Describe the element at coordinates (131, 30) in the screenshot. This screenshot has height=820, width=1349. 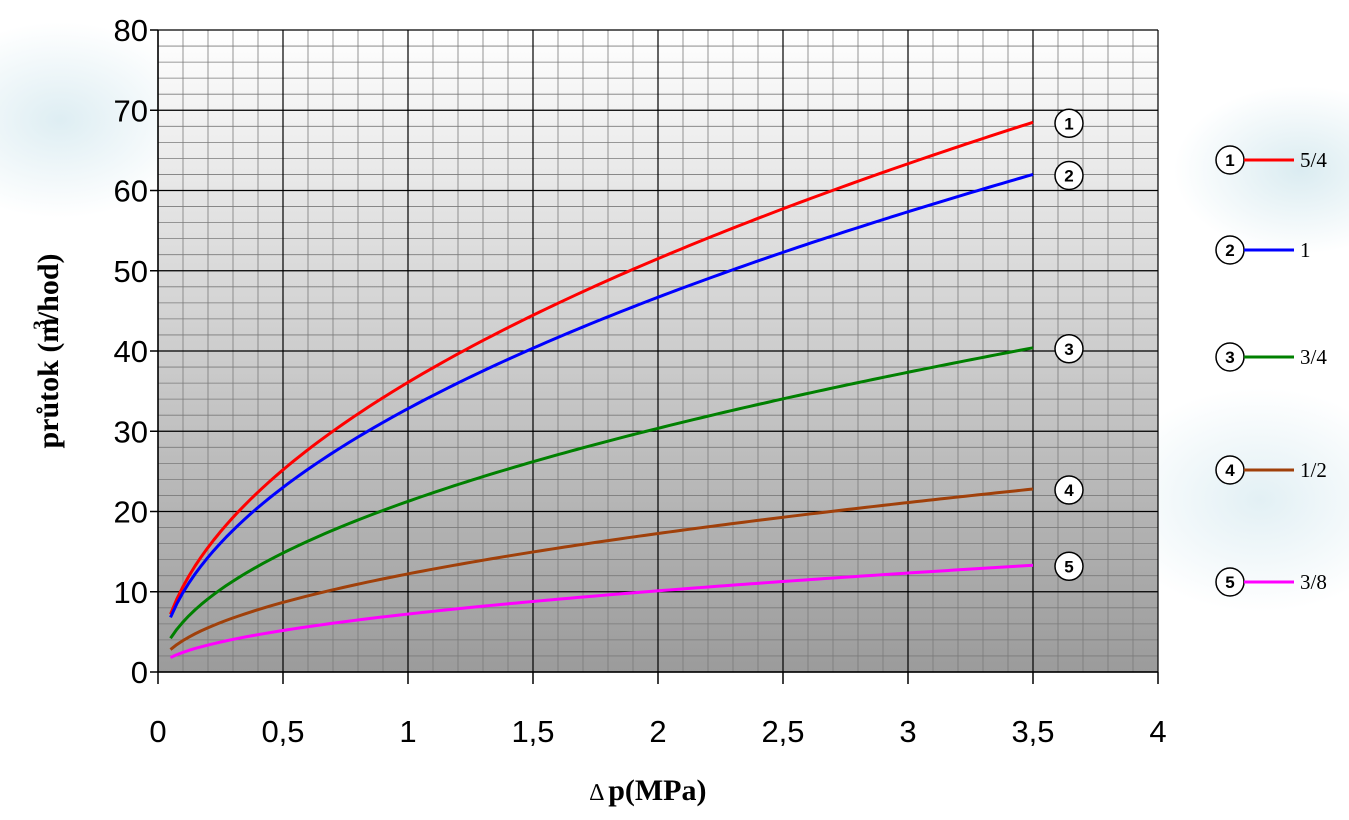
I see `y-tick-label: 80` at that location.